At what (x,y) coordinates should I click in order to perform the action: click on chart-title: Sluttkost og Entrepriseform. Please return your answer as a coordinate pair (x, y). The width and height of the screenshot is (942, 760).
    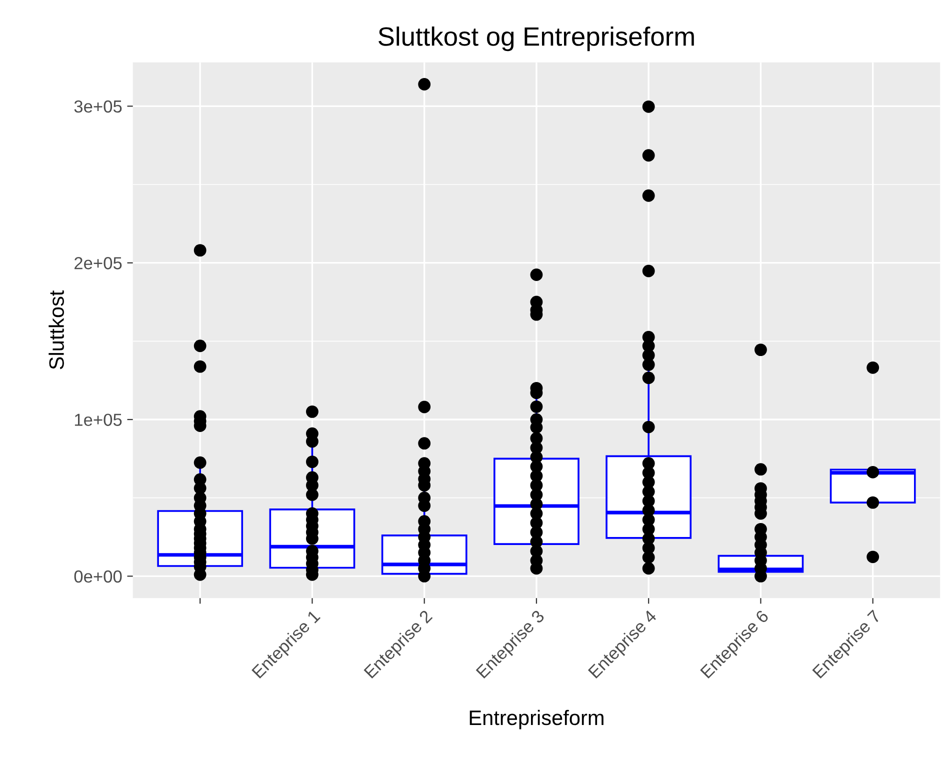
    Looking at the image, I should click on (536, 39).